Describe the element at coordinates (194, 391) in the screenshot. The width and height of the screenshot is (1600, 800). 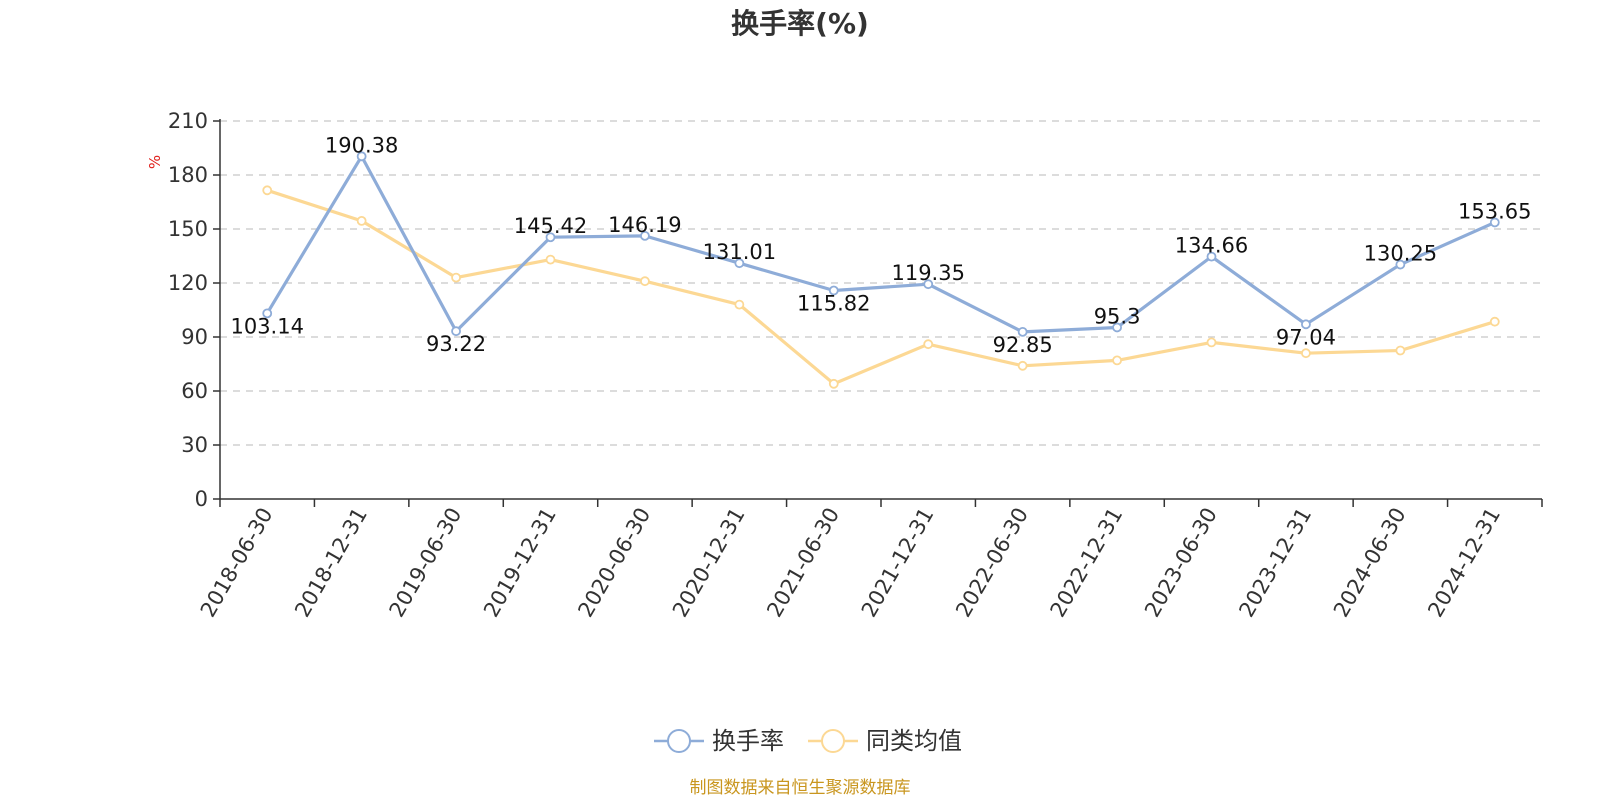
I see `y-tick-label: 60` at that location.